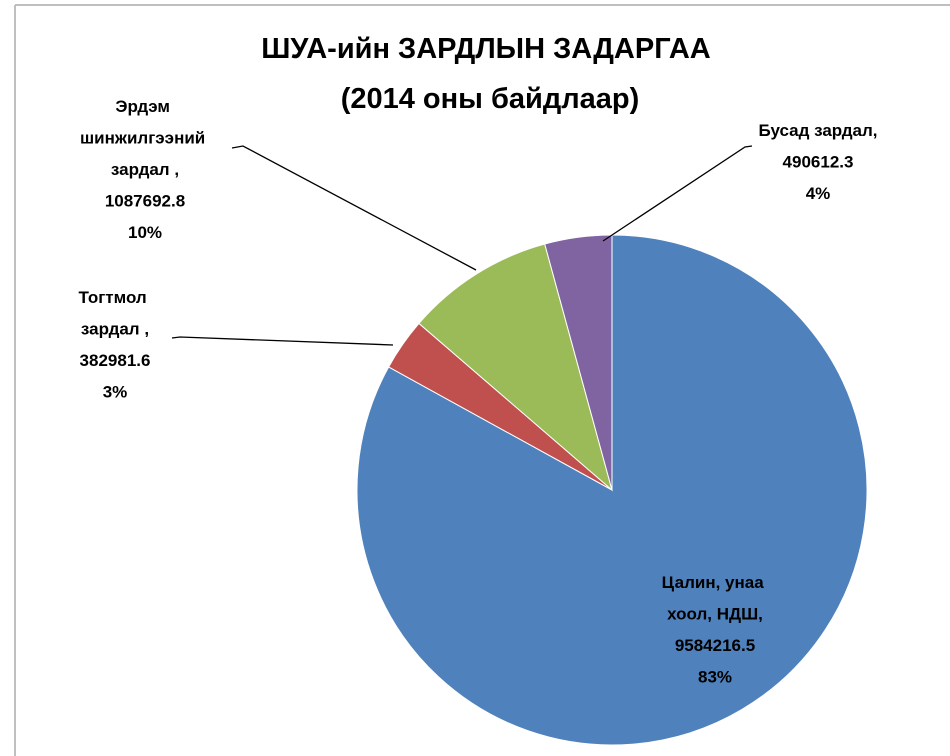 The height and width of the screenshot is (756, 950). I want to click on data-label-category: Бусад зардал,, so click(817, 130).